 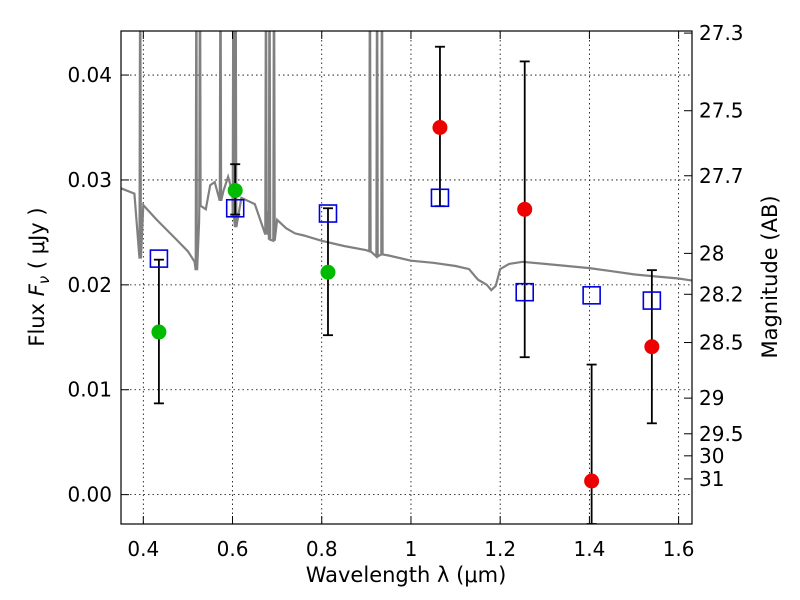 I want to click on x-axis-title: Wavelength λ (μm), so click(x=406, y=575).